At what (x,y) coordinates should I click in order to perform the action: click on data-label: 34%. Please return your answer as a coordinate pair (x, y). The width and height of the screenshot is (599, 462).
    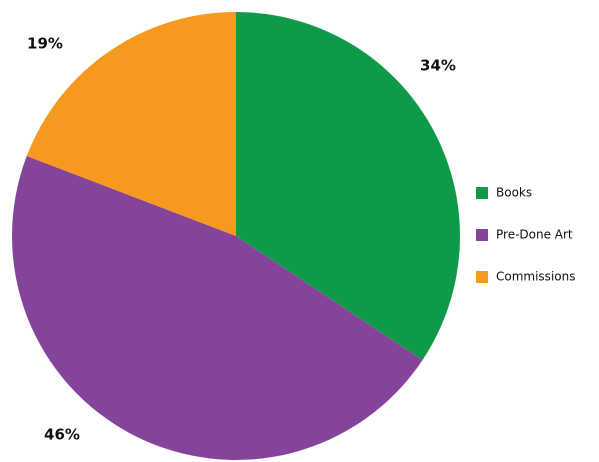
    Looking at the image, I should click on (438, 66).